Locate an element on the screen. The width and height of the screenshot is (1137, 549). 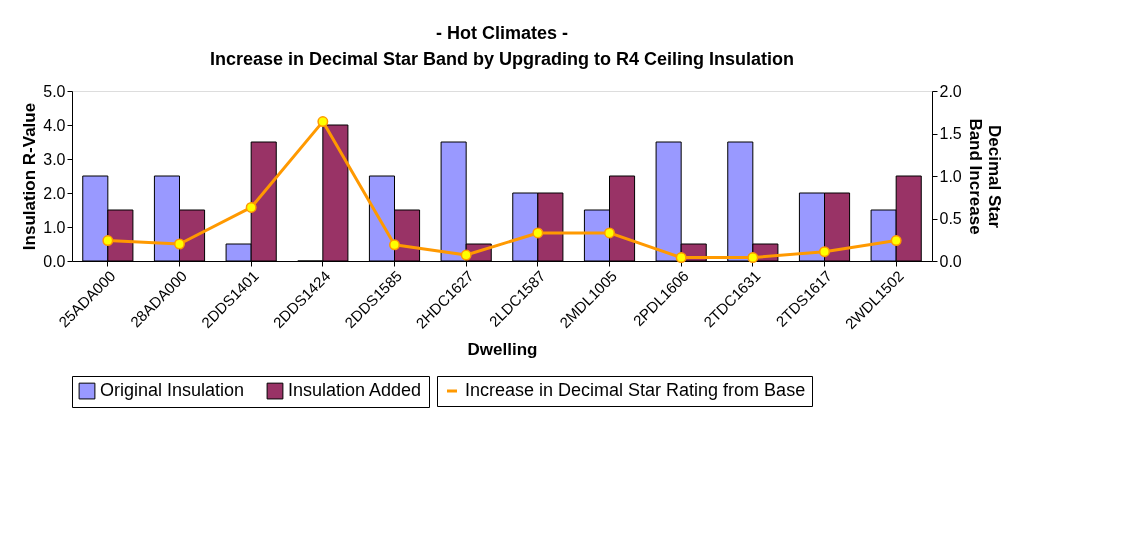
y2-tick-label: 2.0 is located at coordinates (950, 91).